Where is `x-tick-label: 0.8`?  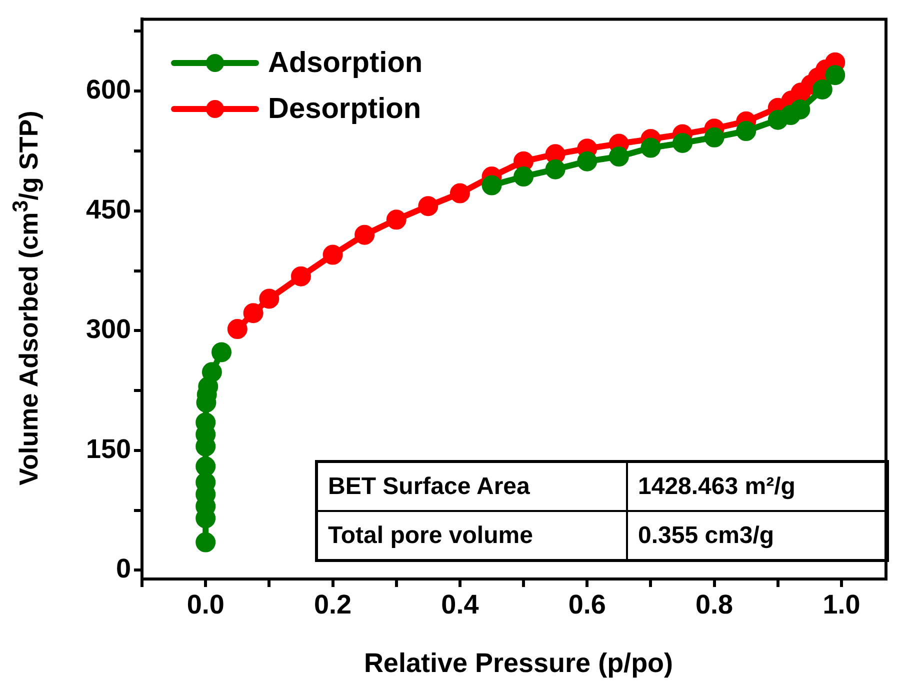
x-tick-label: 0.8 is located at coordinates (715, 605).